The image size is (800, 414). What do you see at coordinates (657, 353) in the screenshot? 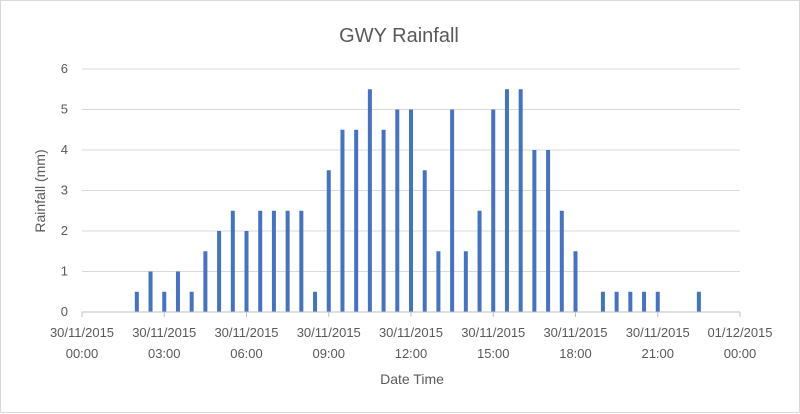
I see `x-tick-label-time: 21:00` at bounding box center [657, 353].